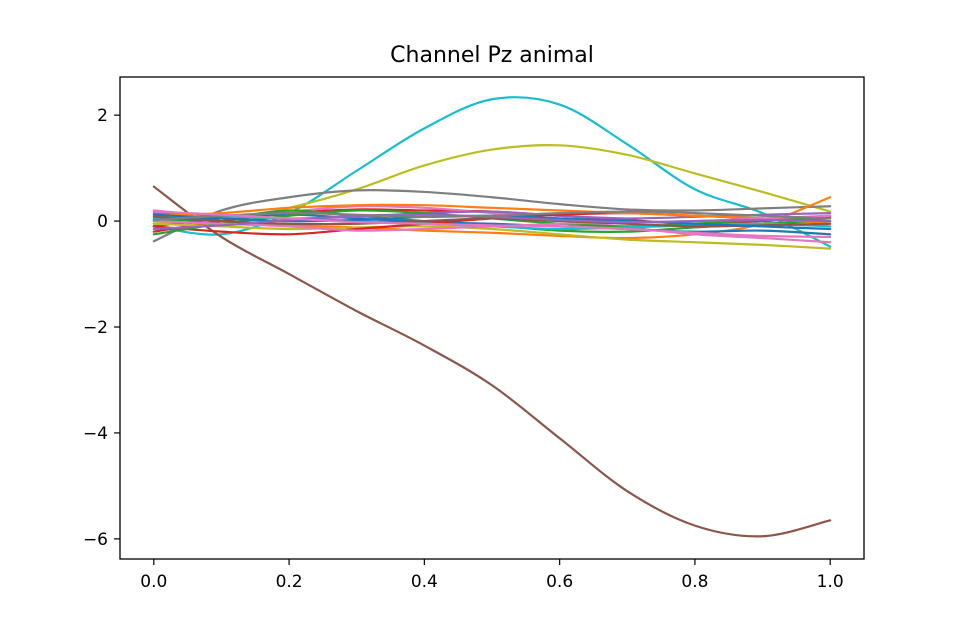 This screenshot has height=640, width=960. I want to click on x-tick-label: 0.0, so click(153, 582).